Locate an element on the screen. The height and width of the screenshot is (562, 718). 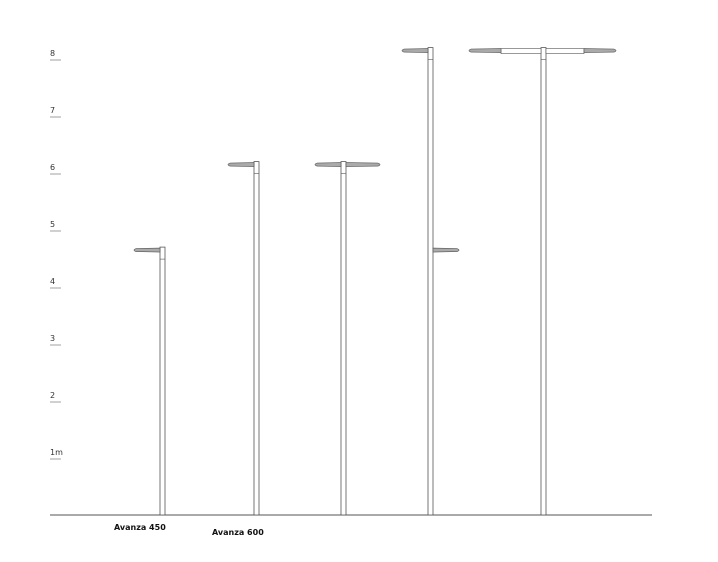
scale-tick-label: 7 is located at coordinates (52, 110).